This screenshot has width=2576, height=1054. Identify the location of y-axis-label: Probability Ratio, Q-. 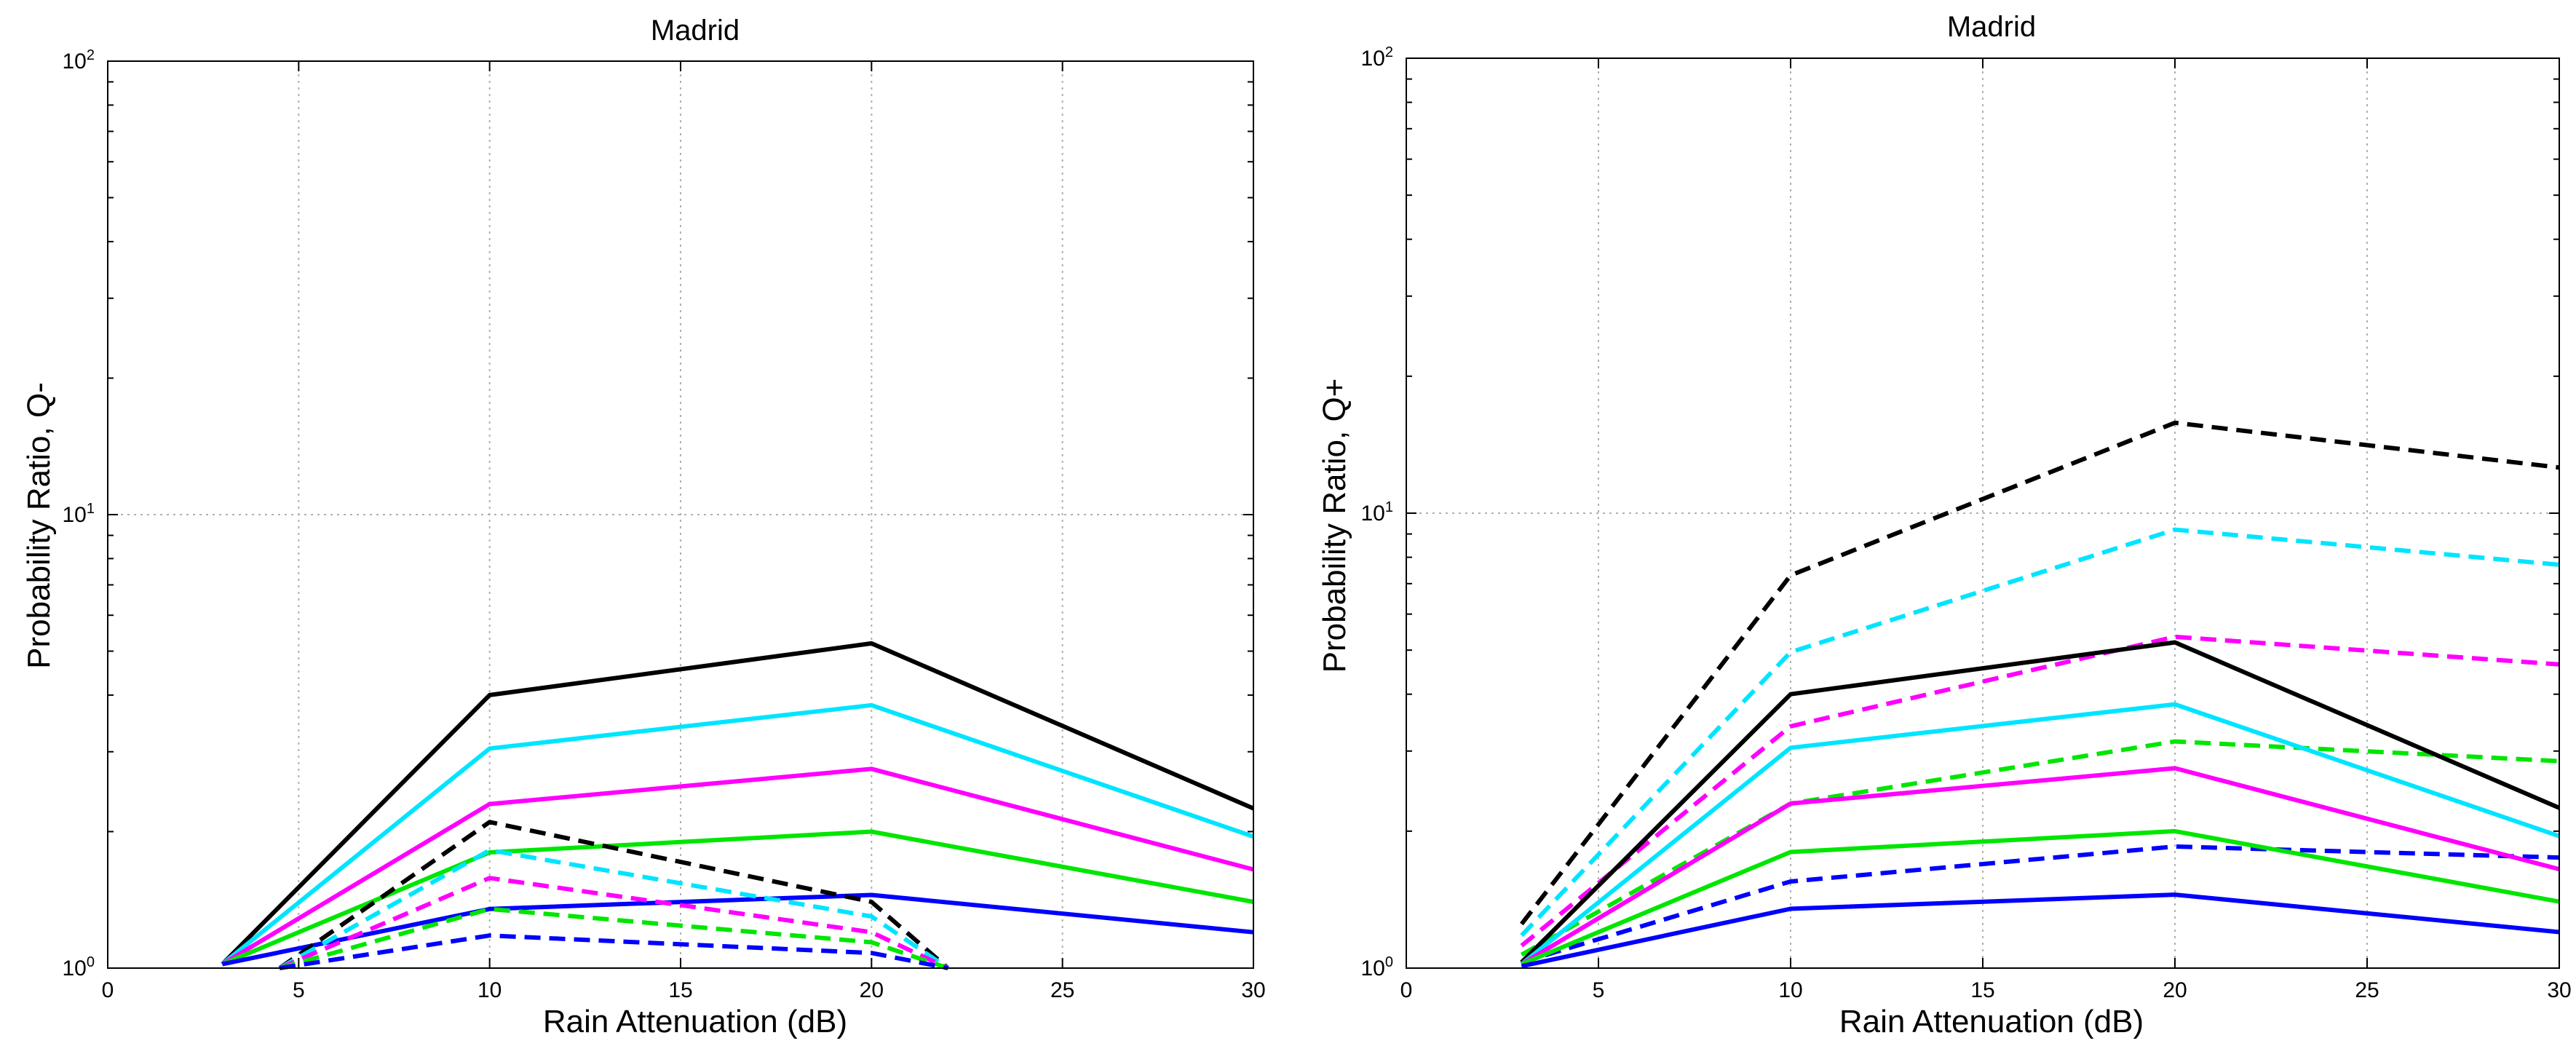
(39, 525).